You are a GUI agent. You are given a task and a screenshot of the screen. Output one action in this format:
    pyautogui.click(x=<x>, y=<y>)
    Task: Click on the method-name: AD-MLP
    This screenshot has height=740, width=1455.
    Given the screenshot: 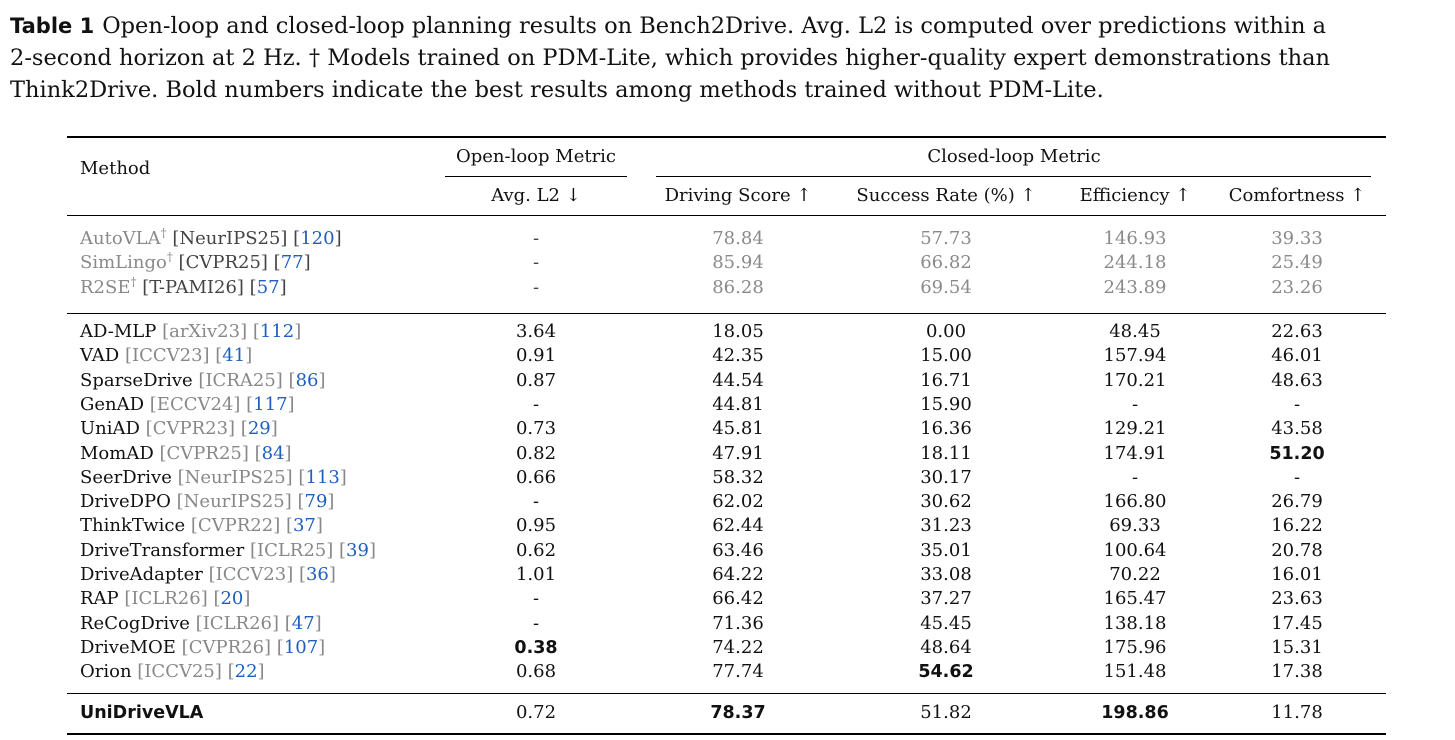 What is the action you would take?
    pyautogui.click(x=118, y=331)
    